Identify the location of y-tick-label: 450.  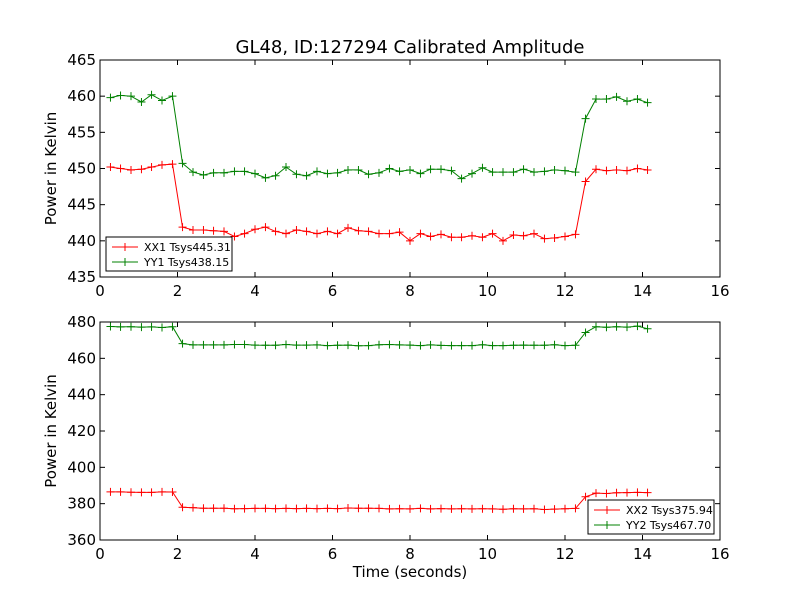
(81, 169).